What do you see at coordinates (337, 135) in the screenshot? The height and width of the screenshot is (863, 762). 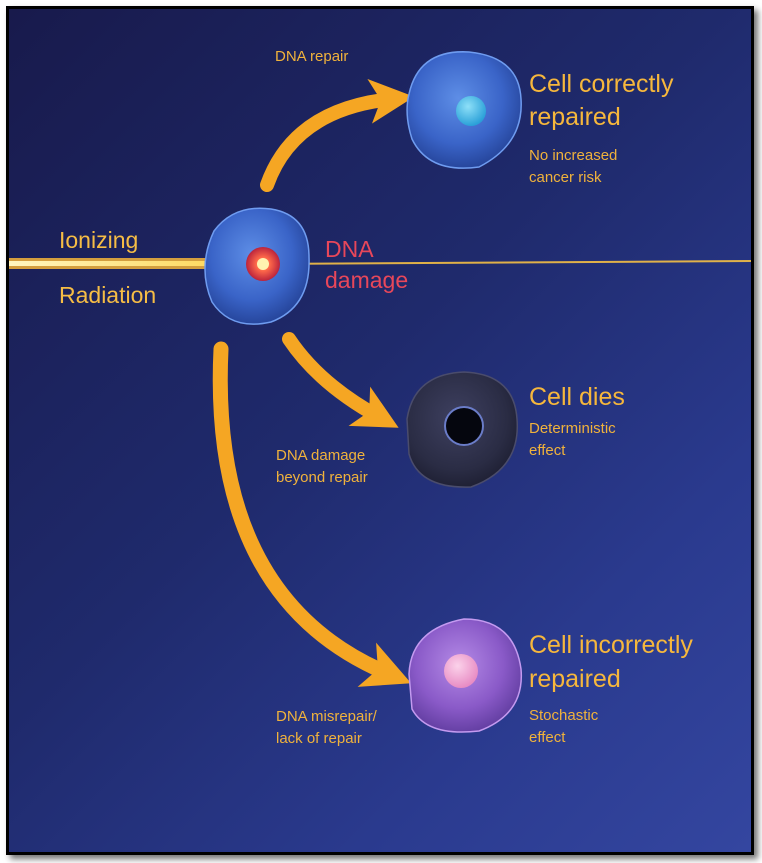 I see `arrow-dna-repair` at bounding box center [337, 135].